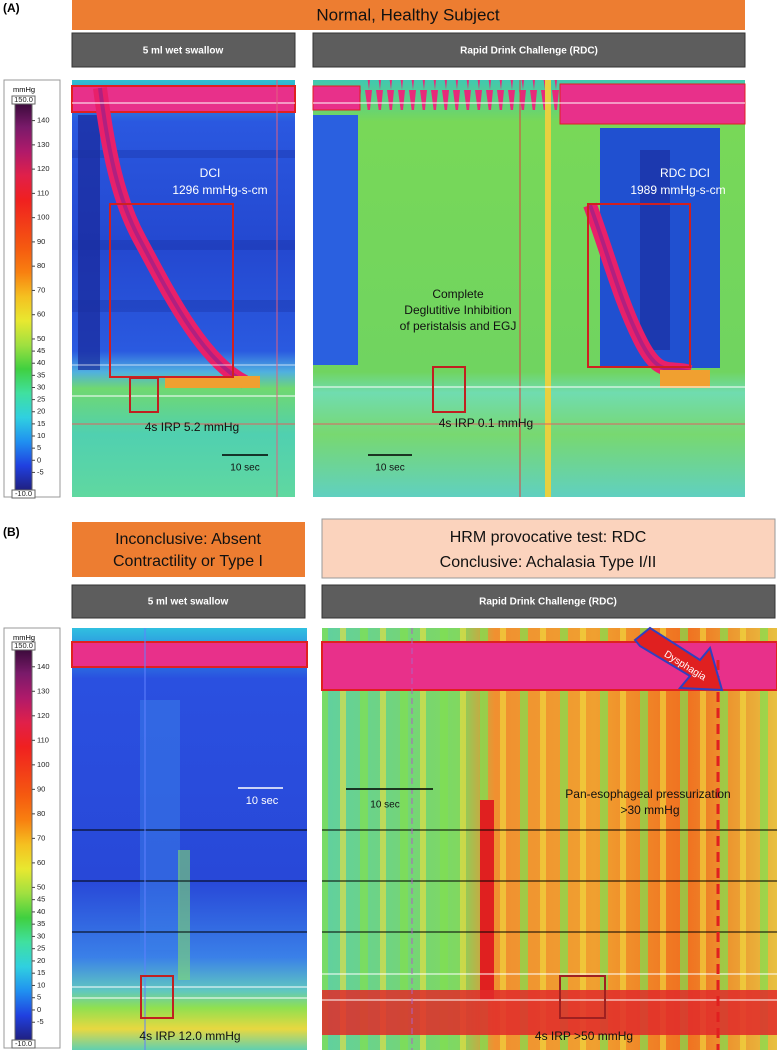 Image resolution: width=777 pixels, height=1050 pixels. What do you see at coordinates (677, 190) in the screenshot?
I see `annotation: 1989 mmHg-s-cm` at bounding box center [677, 190].